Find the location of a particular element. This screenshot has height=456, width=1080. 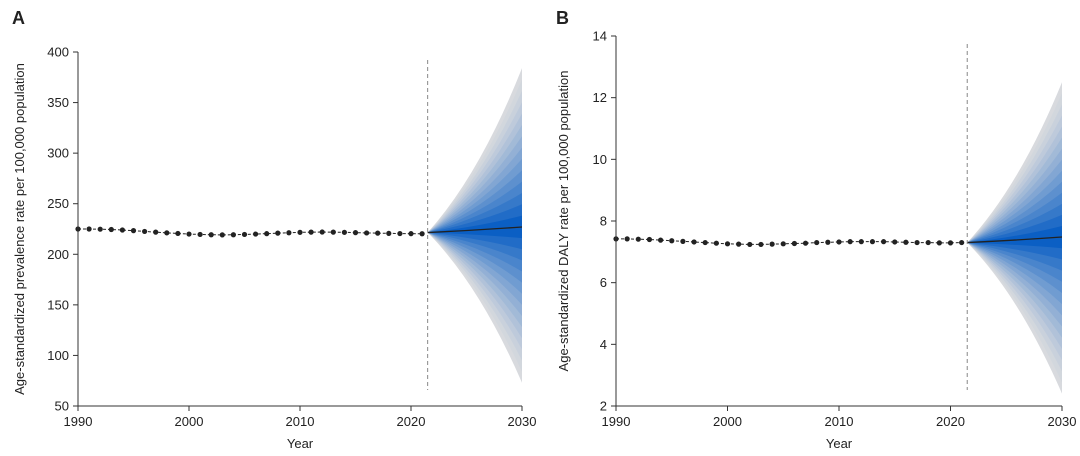

panel-a-median-line is located at coordinates (475, 230).